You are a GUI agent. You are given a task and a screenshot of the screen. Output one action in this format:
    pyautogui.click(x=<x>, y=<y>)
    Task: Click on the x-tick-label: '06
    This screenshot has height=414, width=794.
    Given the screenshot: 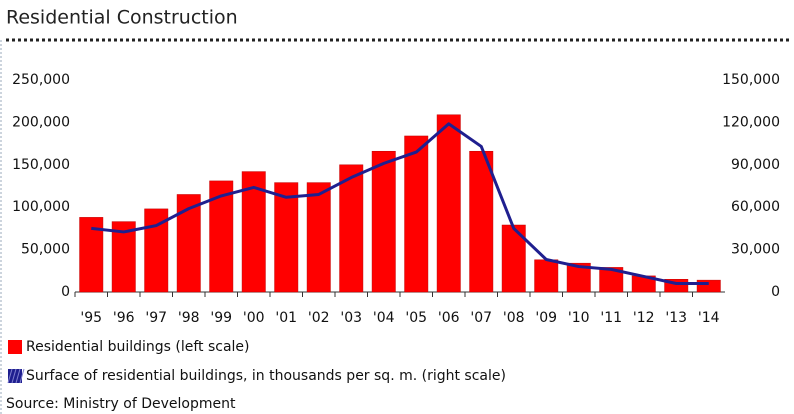 What is the action you would take?
    pyautogui.click(x=449, y=318)
    